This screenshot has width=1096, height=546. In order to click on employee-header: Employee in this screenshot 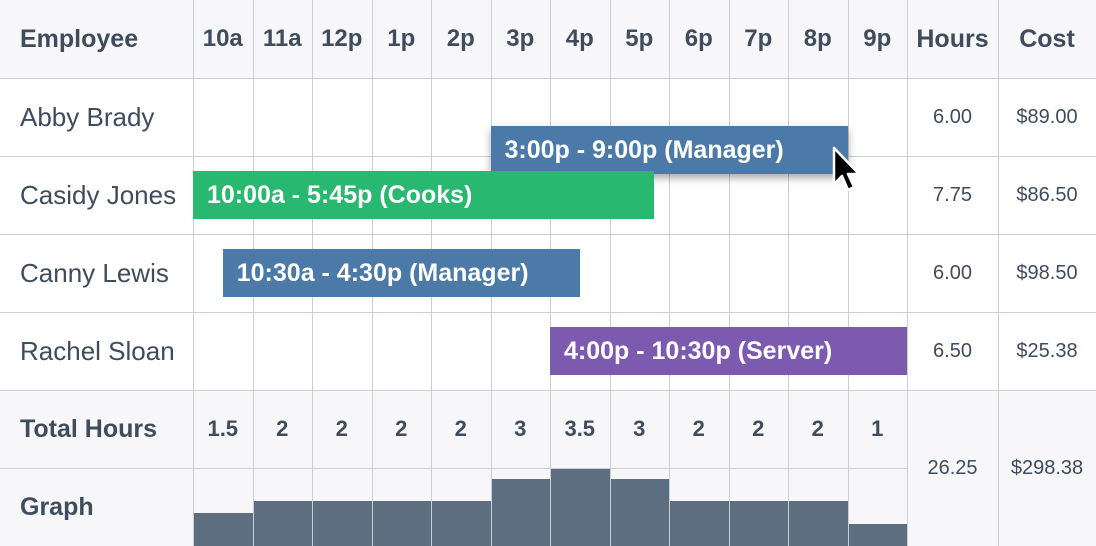, I will do `click(79, 38)`.